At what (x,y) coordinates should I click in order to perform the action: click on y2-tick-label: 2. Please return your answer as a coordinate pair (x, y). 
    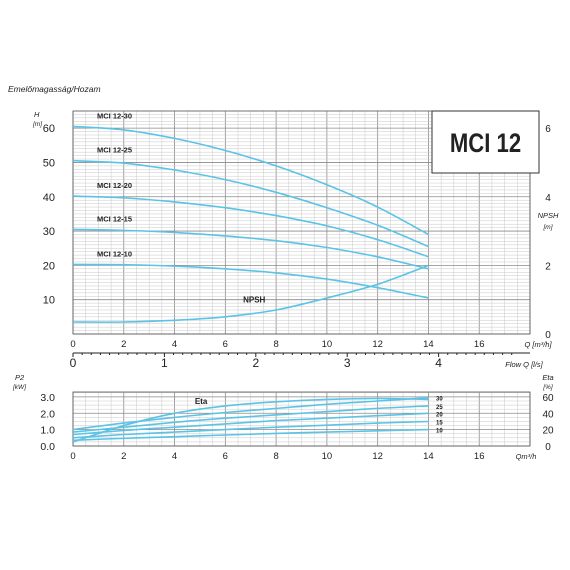
    Looking at the image, I should click on (548, 266).